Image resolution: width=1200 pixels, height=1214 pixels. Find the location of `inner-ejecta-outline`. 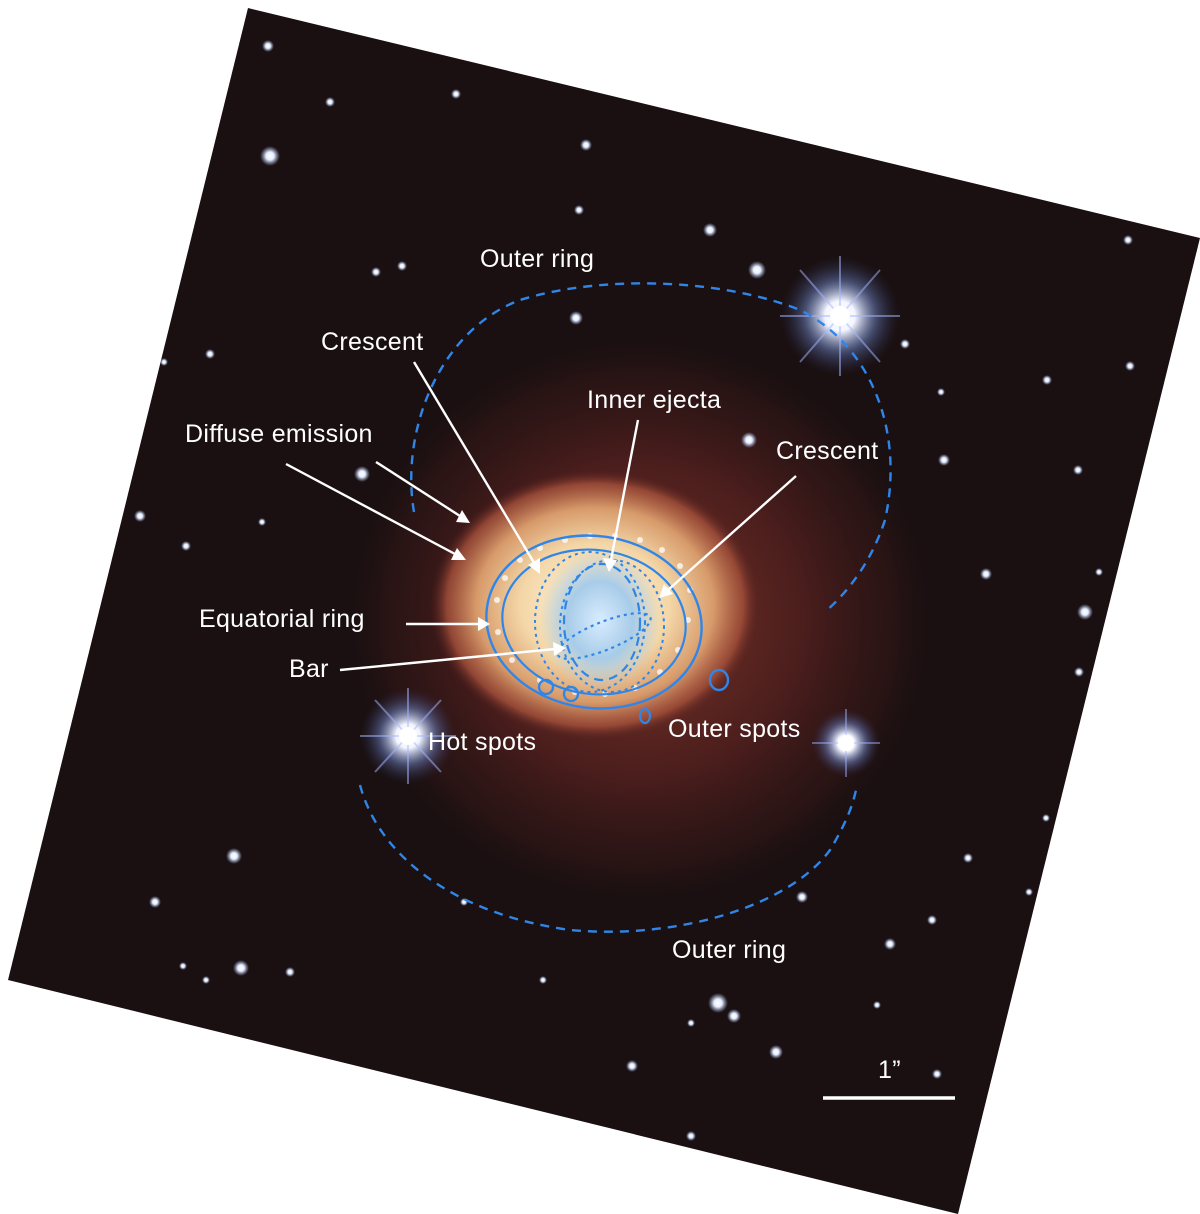

inner-ejecta-outline is located at coordinates (602, 622).